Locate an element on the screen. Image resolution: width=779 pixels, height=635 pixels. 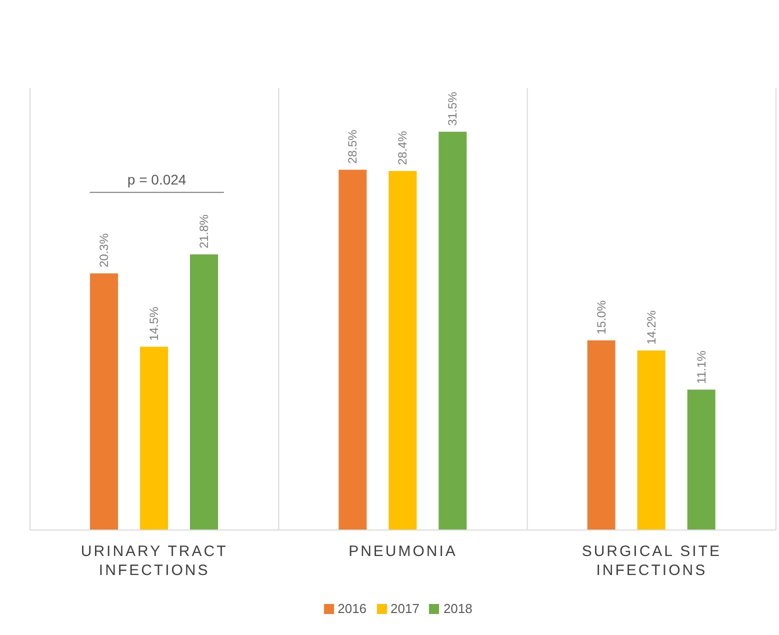
legend-label: 2017 is located at coordinates (405, 608).